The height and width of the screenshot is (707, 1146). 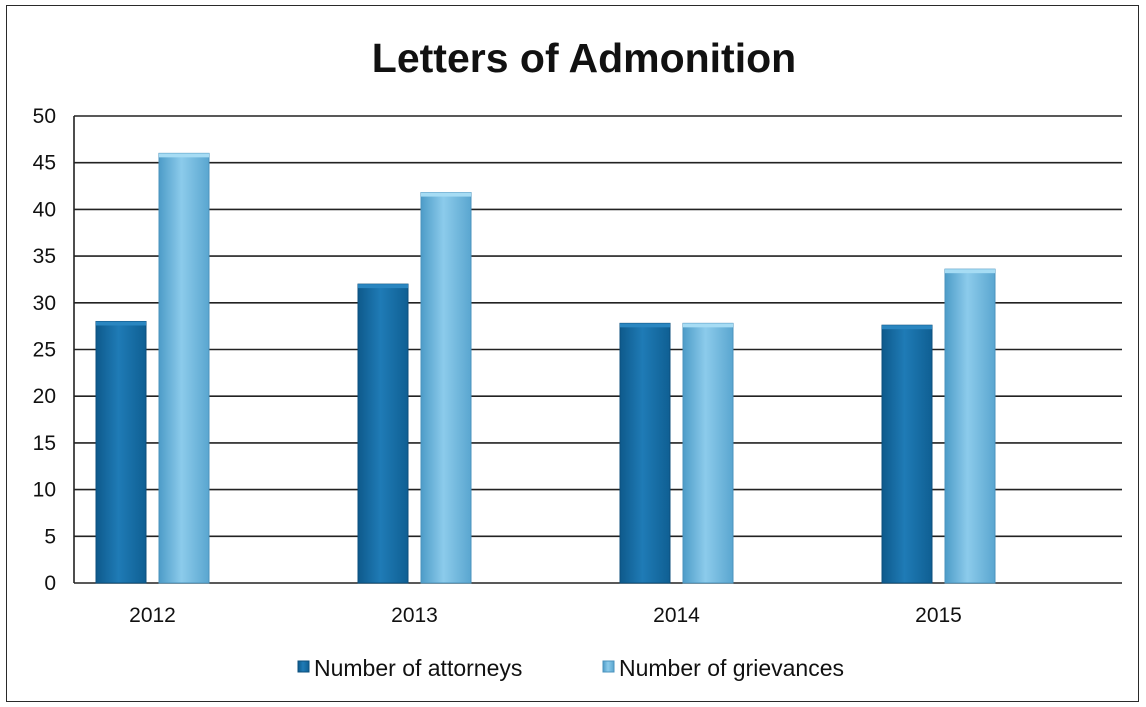 I want to click on x-tick-label: 2015, so click(x=938, y=615).